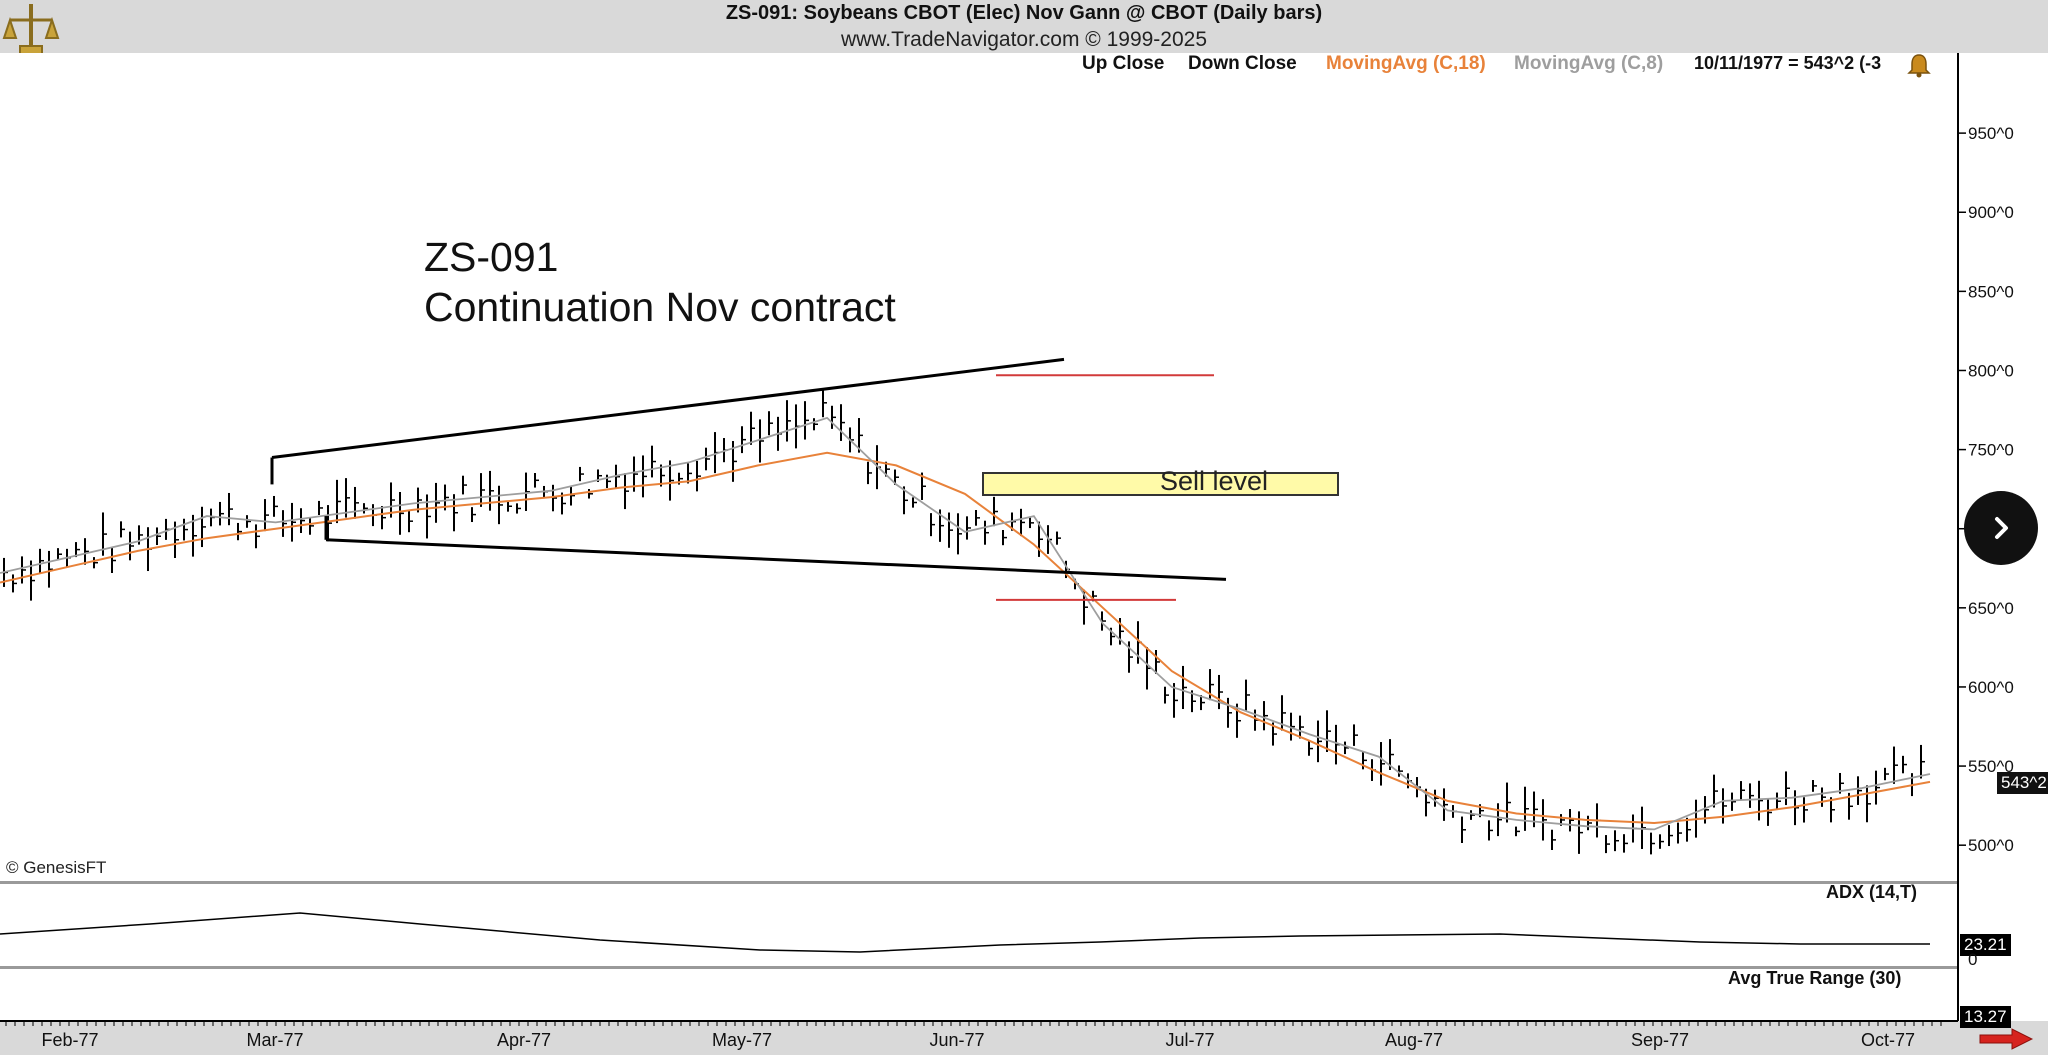 This screenshot has height=1055, width=2048. I want to click on adx-axis-zero: 0, so click(1973, 959).